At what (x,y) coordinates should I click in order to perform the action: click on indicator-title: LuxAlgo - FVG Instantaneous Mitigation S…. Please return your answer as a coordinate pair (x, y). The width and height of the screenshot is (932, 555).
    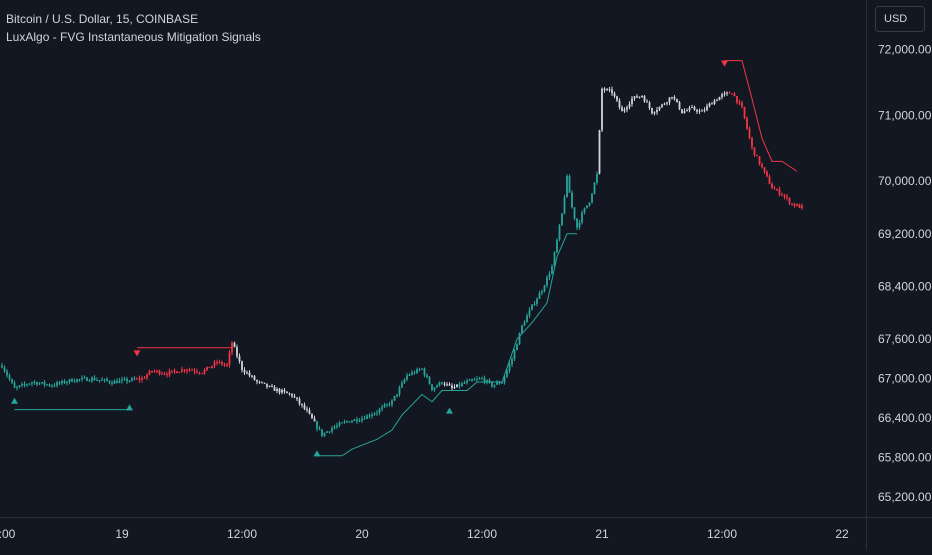
    Looking at the image, I should click on (133, 37).